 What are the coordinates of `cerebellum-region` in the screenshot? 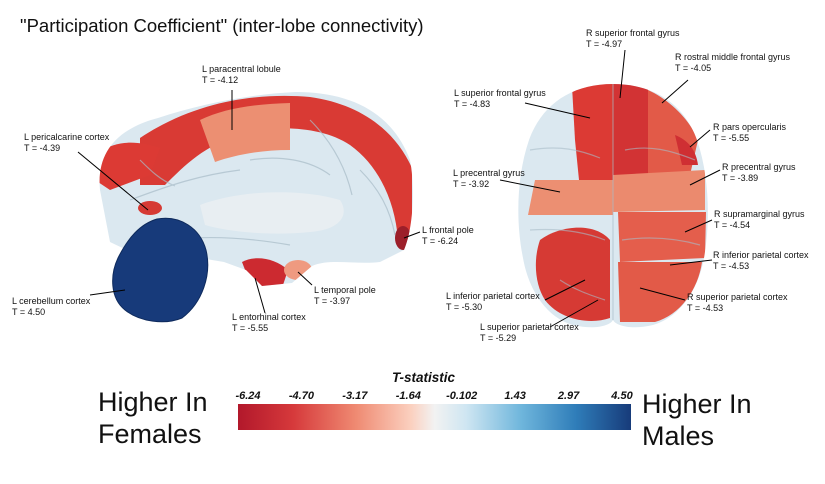 It's located at (160, 270).